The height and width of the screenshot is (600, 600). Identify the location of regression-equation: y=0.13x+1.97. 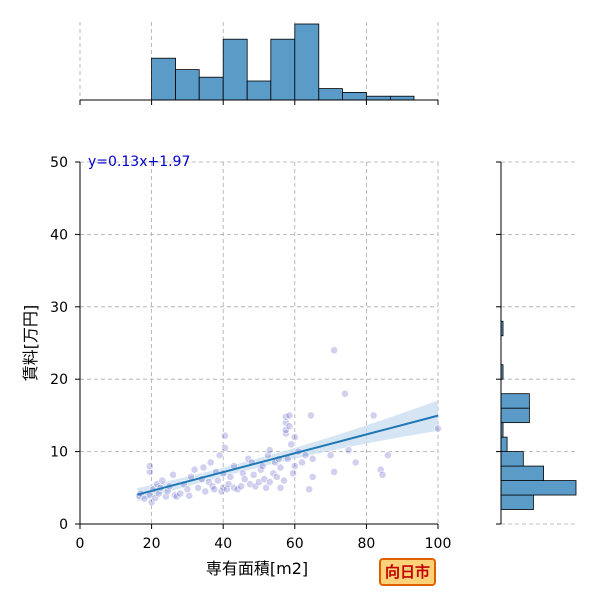
(139, 162).